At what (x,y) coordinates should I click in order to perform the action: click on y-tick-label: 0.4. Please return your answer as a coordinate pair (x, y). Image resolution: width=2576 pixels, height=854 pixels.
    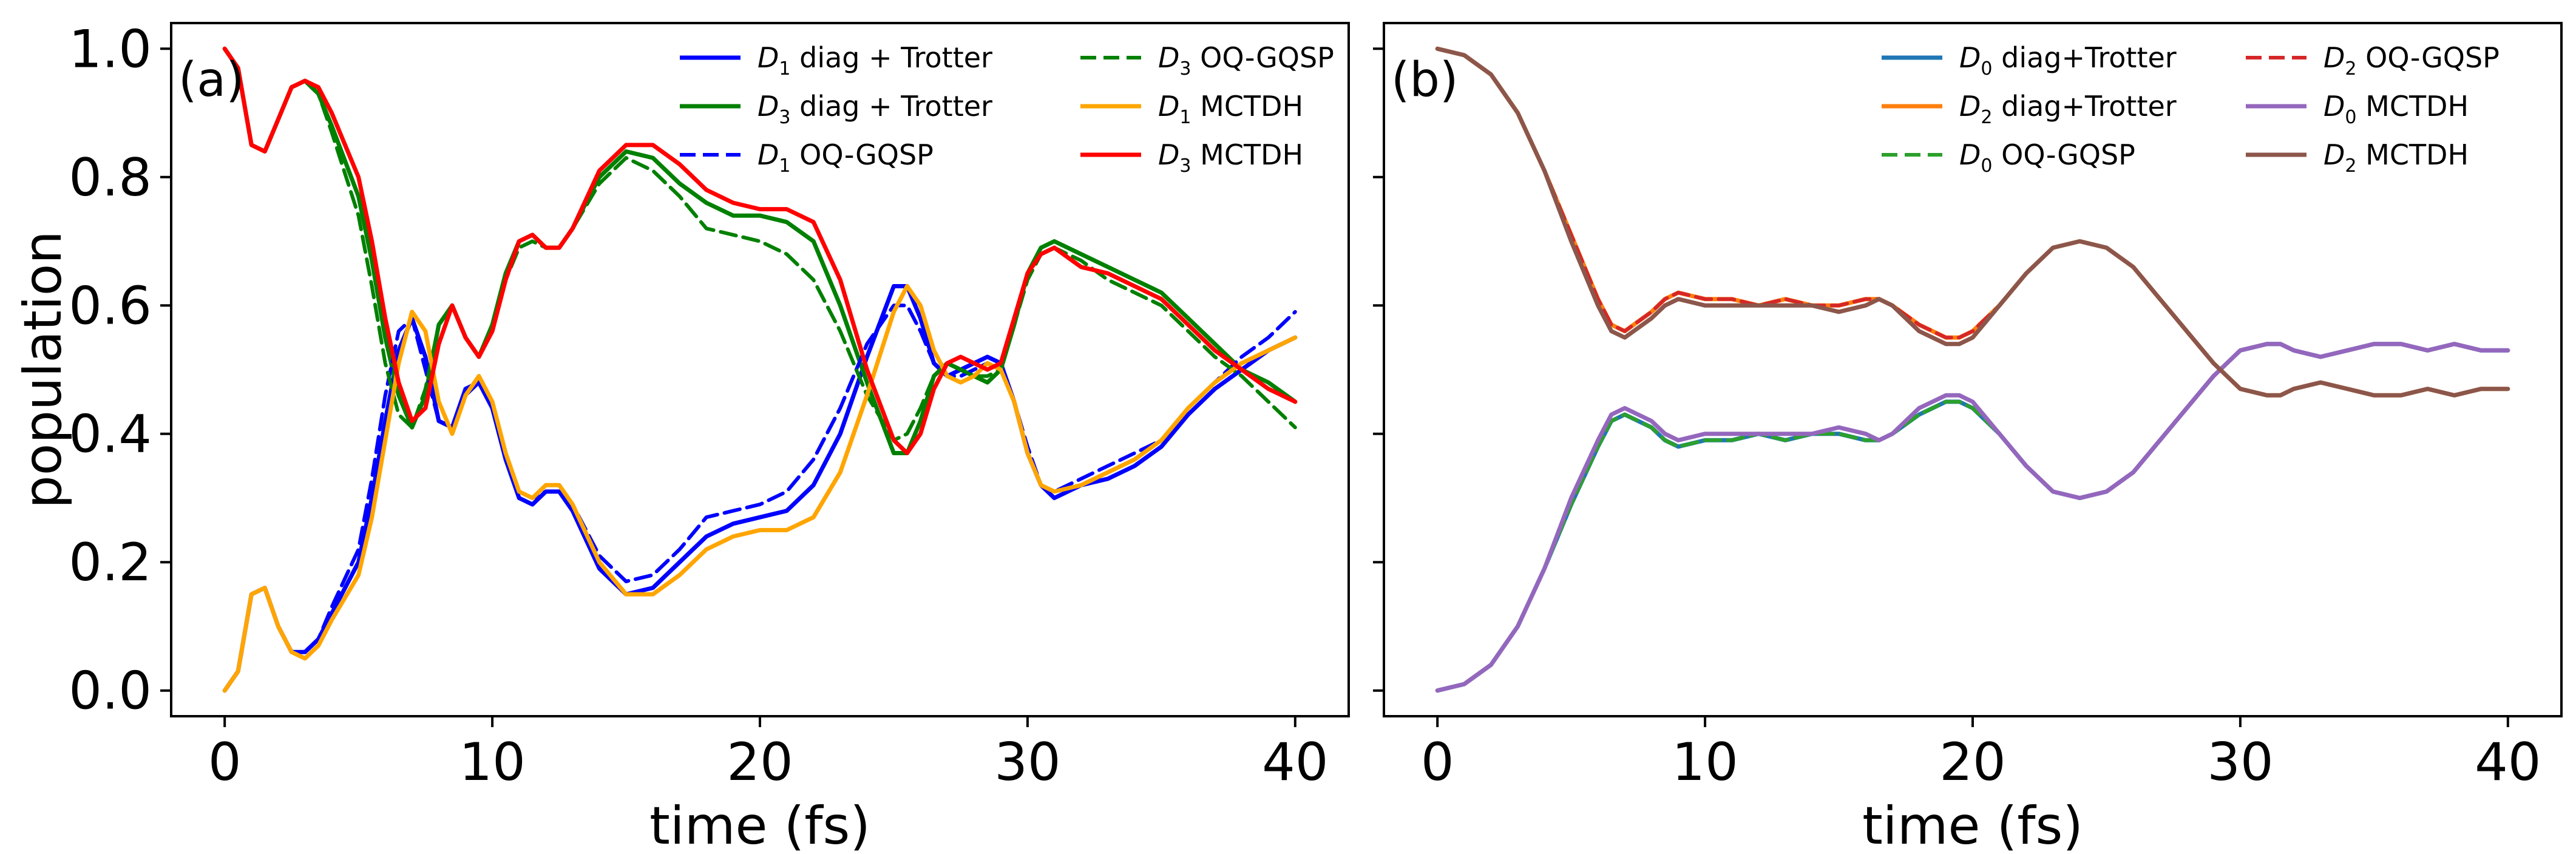
    Looking at the image, I should click on (110, 434).